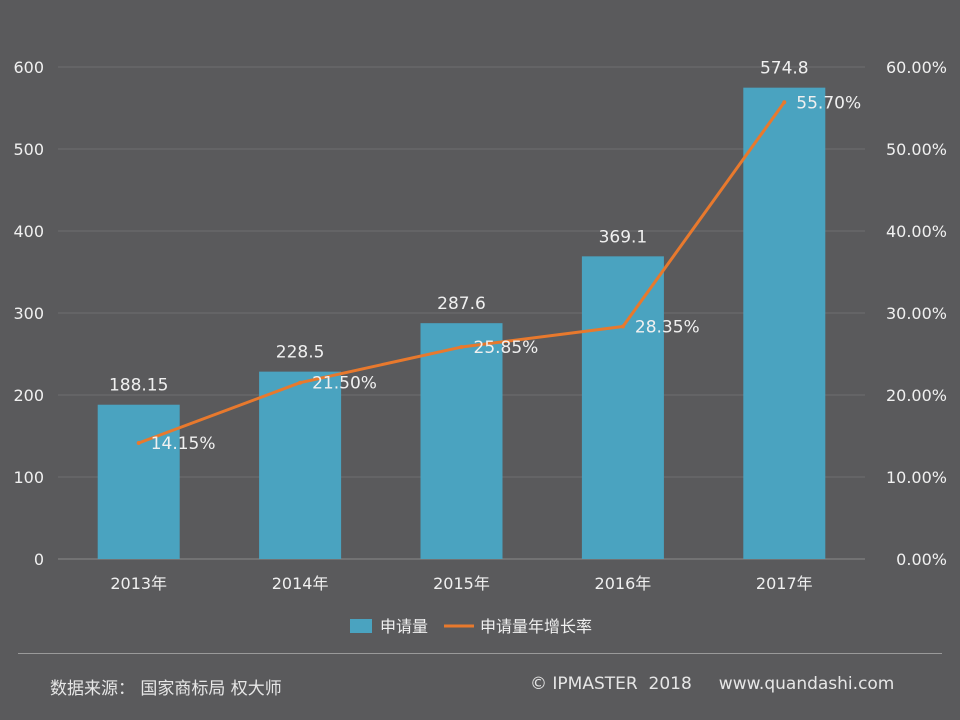  What do you see at coordinates (166, 689) in the screenshot?
I see `source-note: 数据来源： 国家商标局 权大师` at bounding box center [166, 689].